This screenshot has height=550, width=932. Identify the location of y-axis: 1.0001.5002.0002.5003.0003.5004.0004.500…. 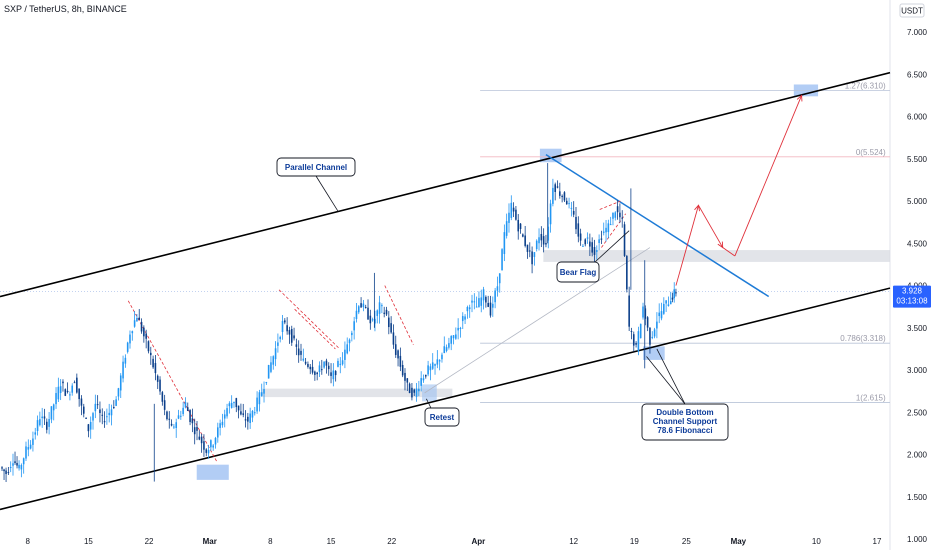
(917, 286).